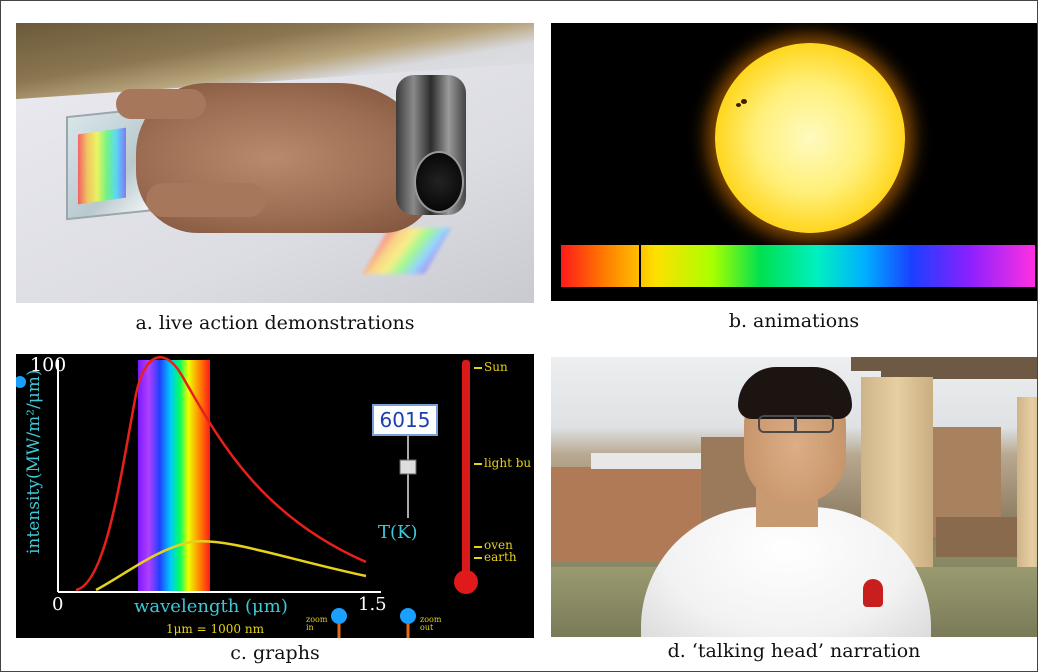  Describe the element at coordinates (496, 367) in the screenshot. I see `mark-sun: Sun` at that location.